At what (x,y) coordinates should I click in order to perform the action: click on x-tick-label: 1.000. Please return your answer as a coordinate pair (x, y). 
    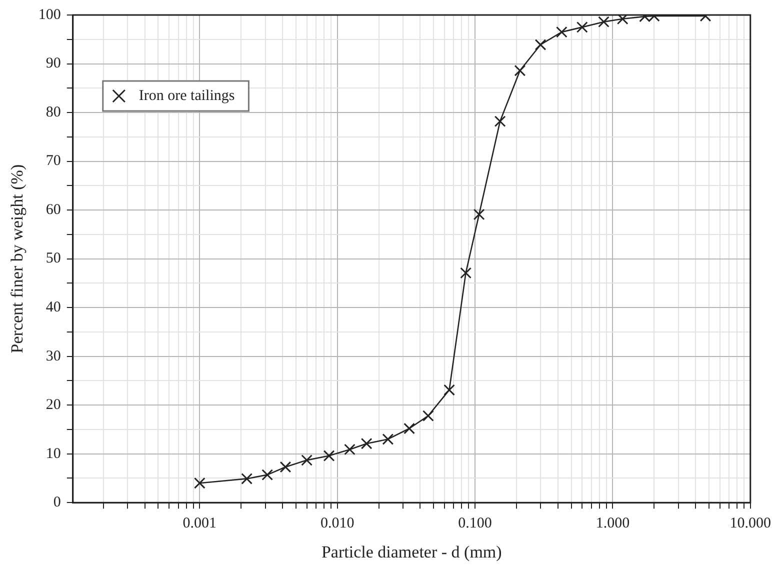
    Looking at the image, I should click on (613, 524).